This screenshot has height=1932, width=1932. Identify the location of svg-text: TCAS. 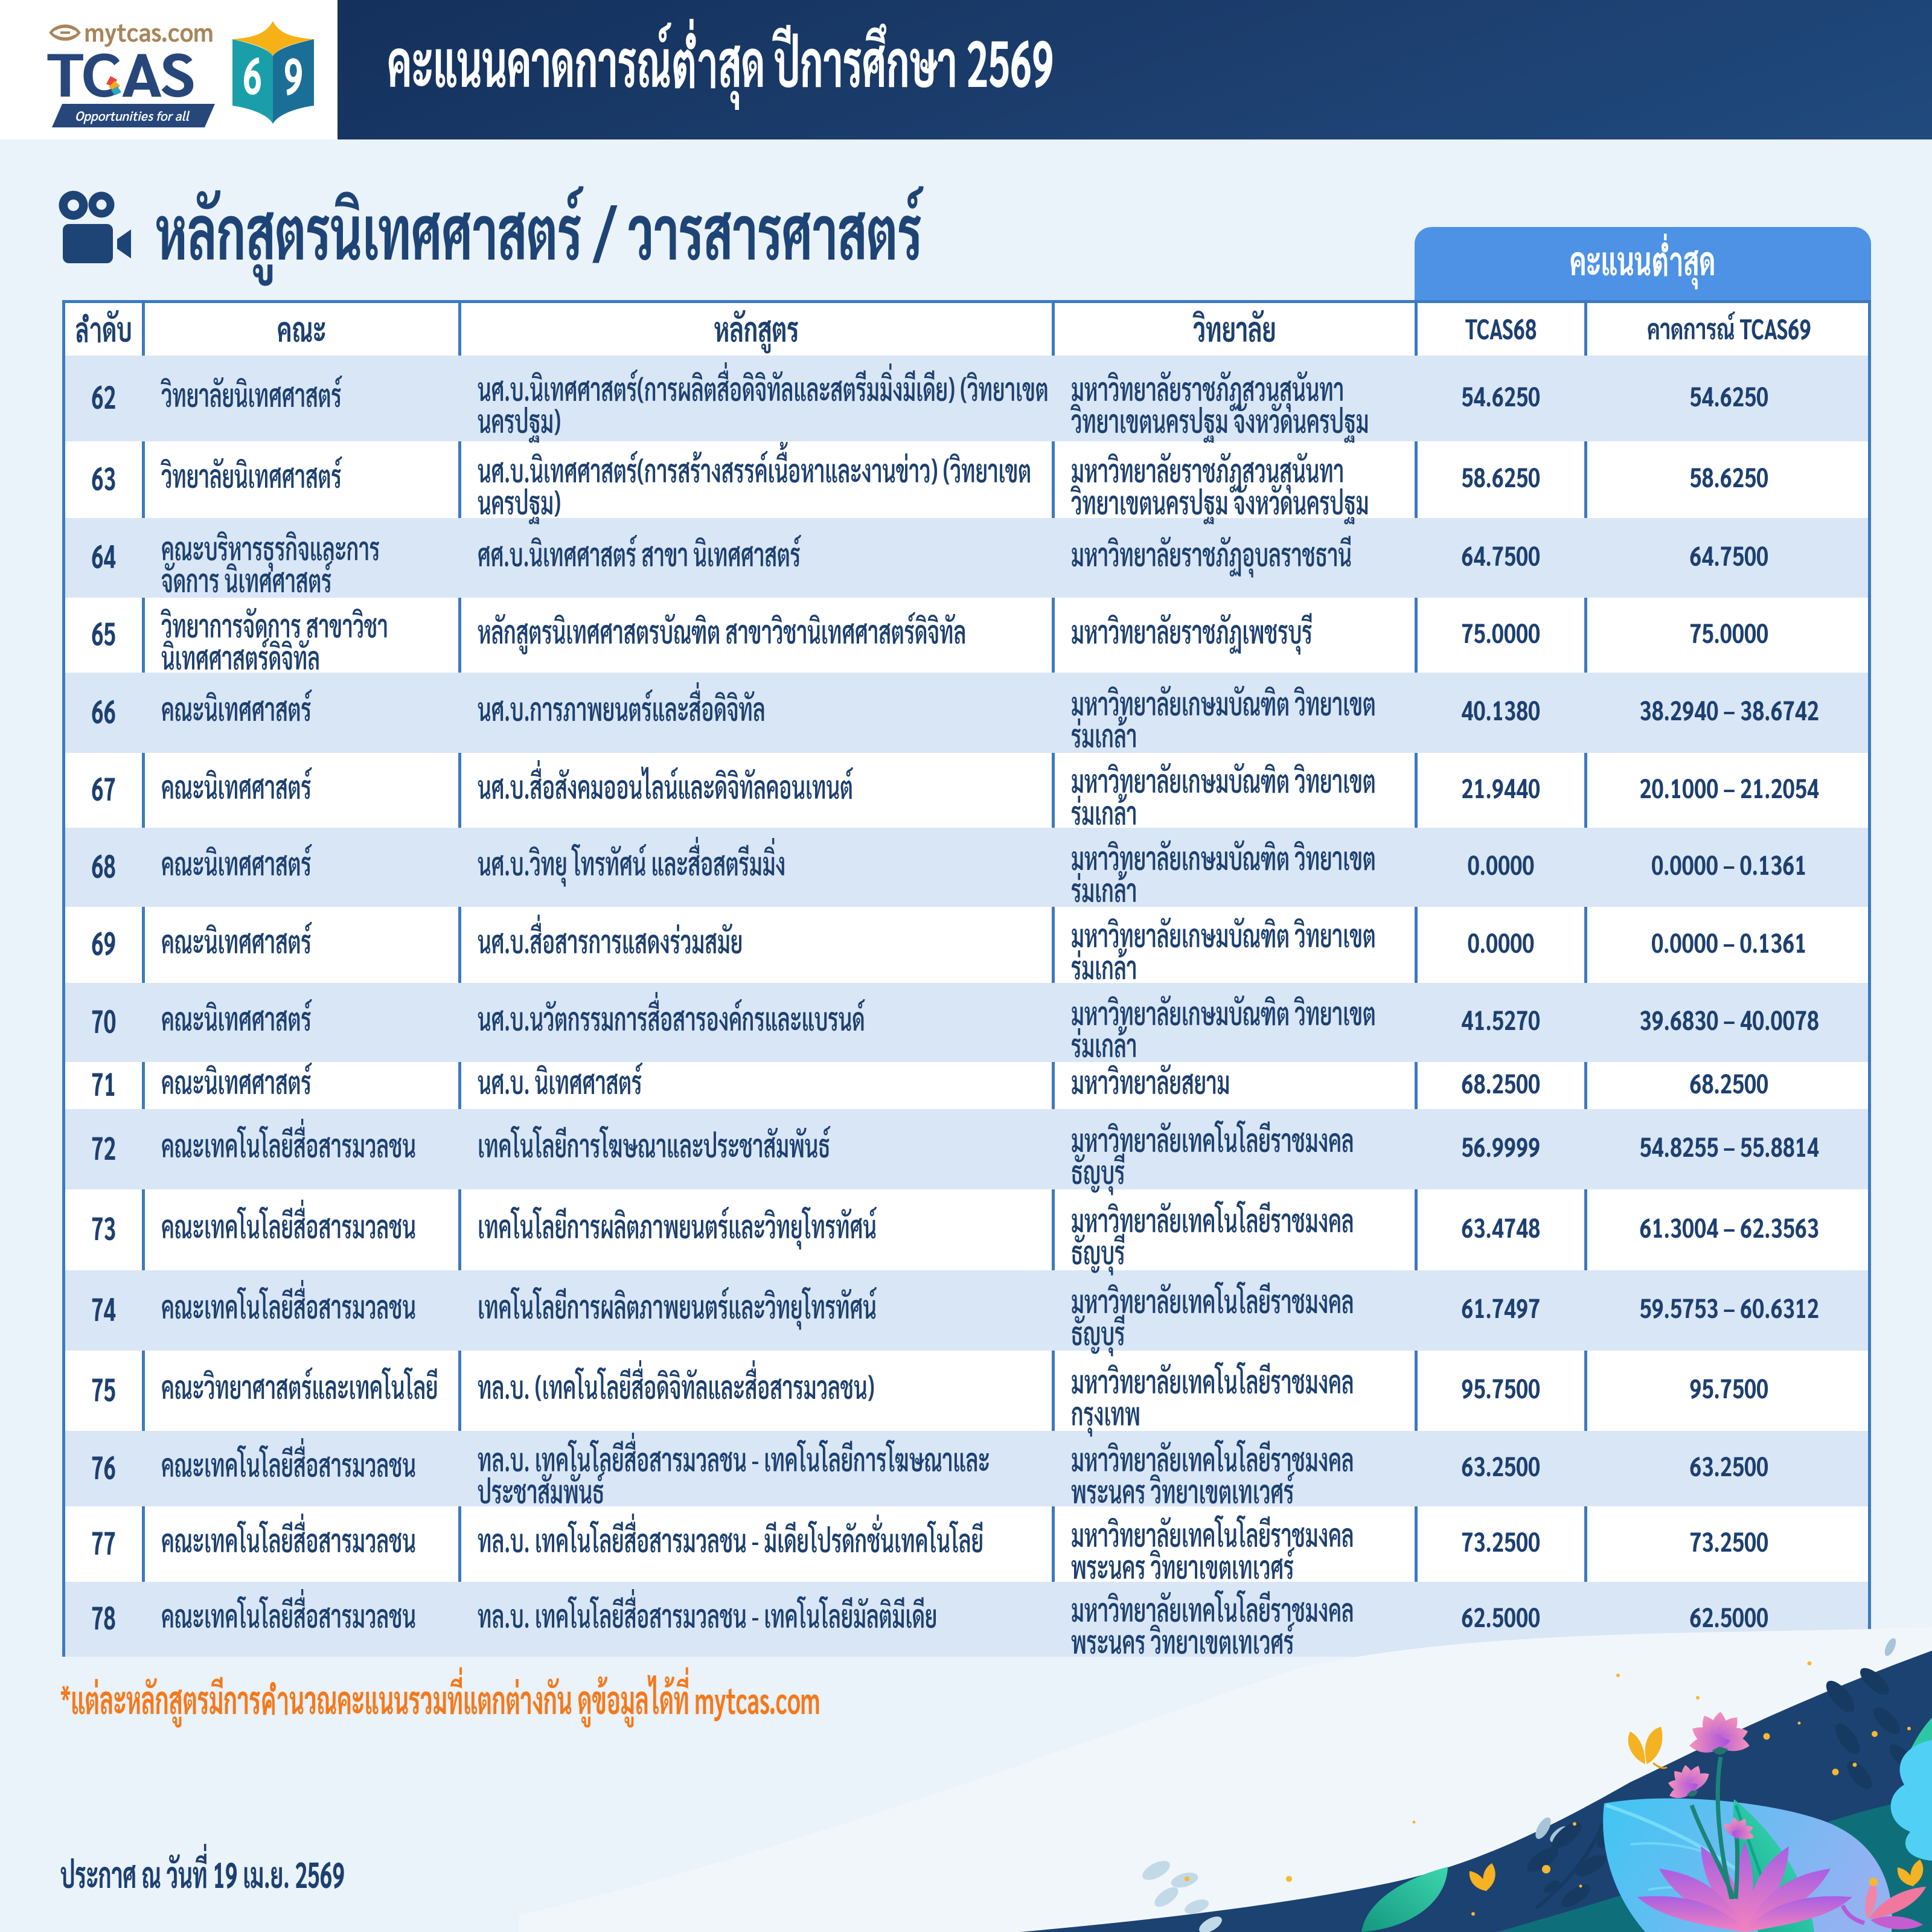
(121, 71).